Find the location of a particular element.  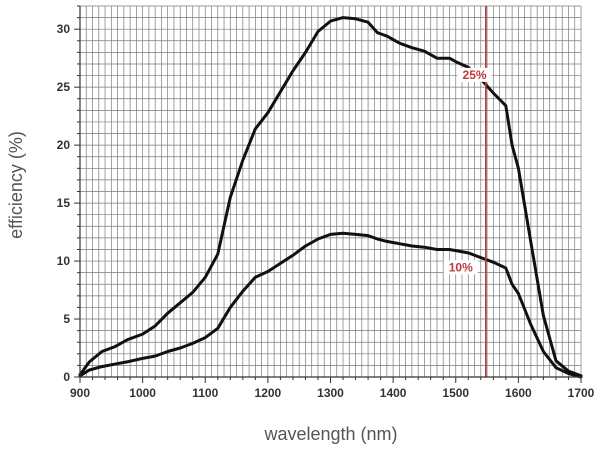

x-tick-label: 1500 is located at coordinates (455, 393).